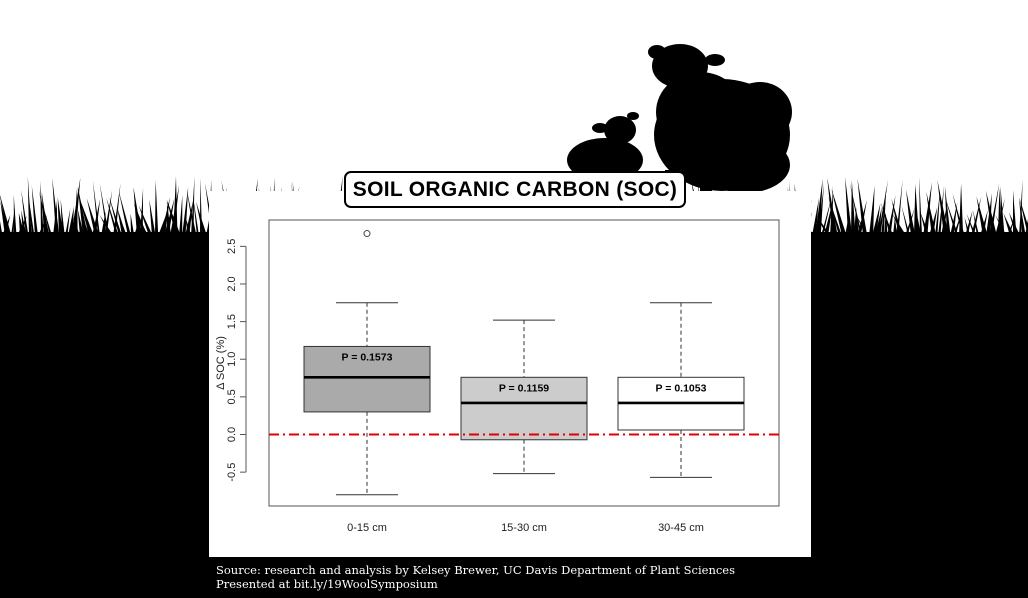 The image size is (1028, 598). What do you see at coordinates (367, 528) in the screenshot?
I see `x-tick-label: 0-15 cm` at bounding box center [367, 528].